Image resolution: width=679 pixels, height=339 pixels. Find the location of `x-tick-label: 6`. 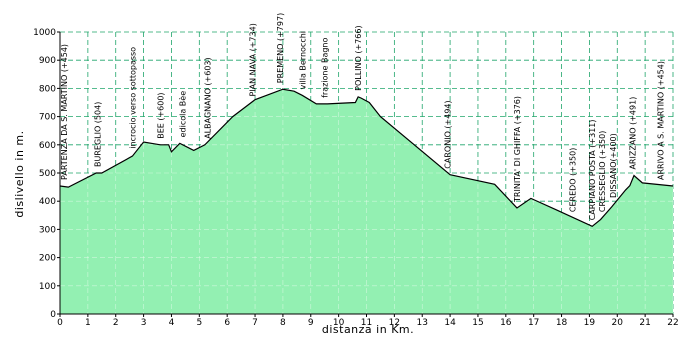

x-tick-label: 6 is located at coordinates (227, 323).